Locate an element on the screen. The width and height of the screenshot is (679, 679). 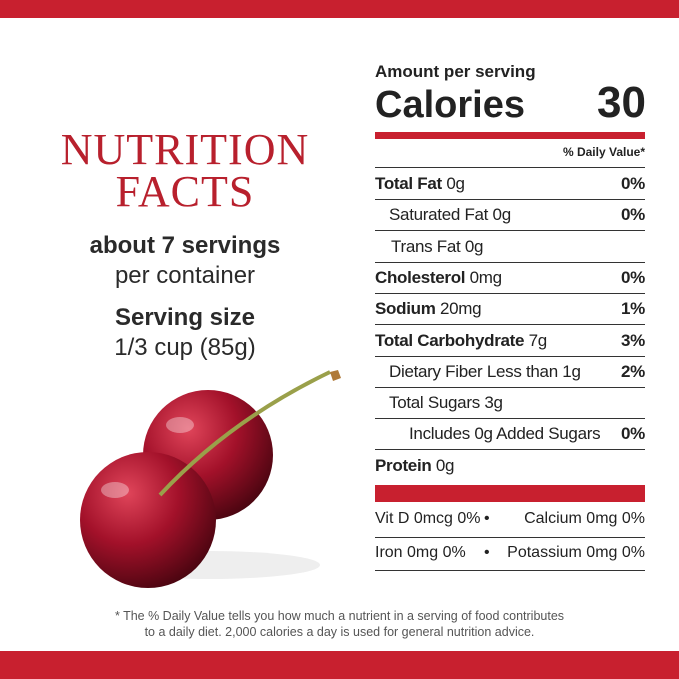
nutrient-label: Sodium 20mg is located at coordinates (428, 309).